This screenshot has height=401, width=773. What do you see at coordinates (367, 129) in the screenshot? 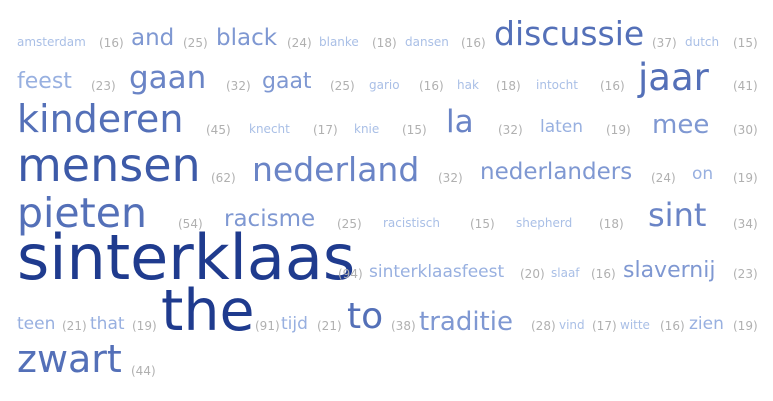
I see `cloud-word: knie` at bounding box center [367, 129].